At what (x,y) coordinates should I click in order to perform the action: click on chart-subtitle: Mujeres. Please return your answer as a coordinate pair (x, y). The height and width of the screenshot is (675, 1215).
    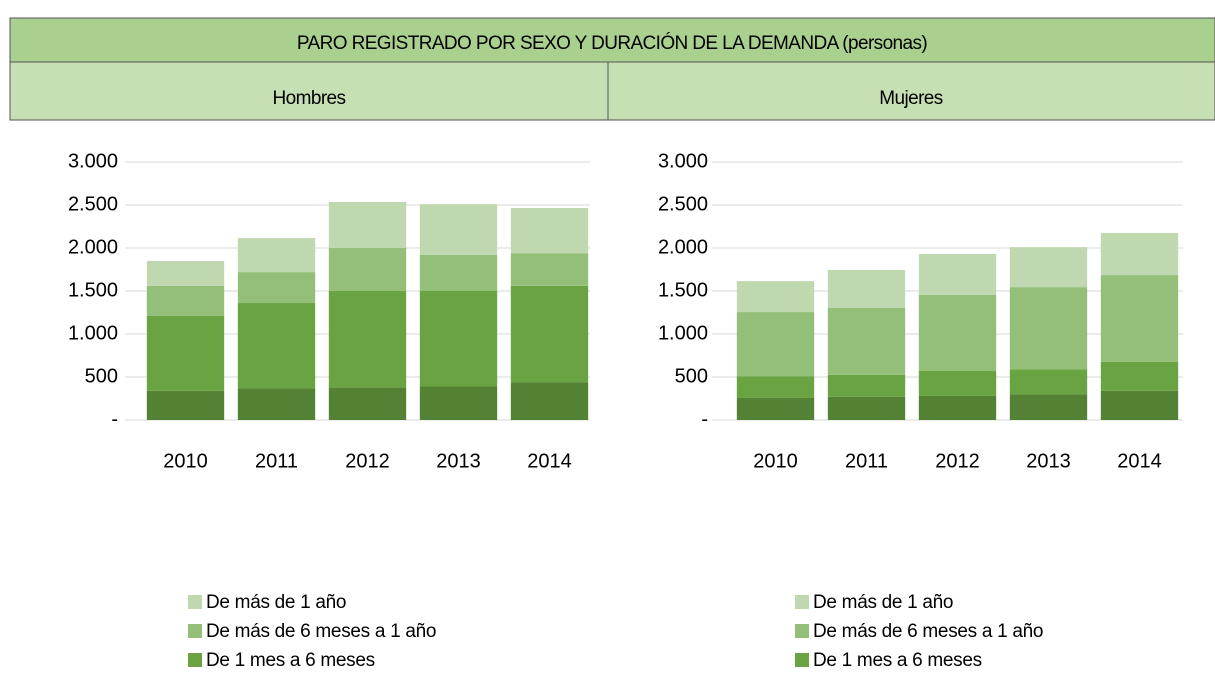
    Looking at the image, I should click on (910, 98).